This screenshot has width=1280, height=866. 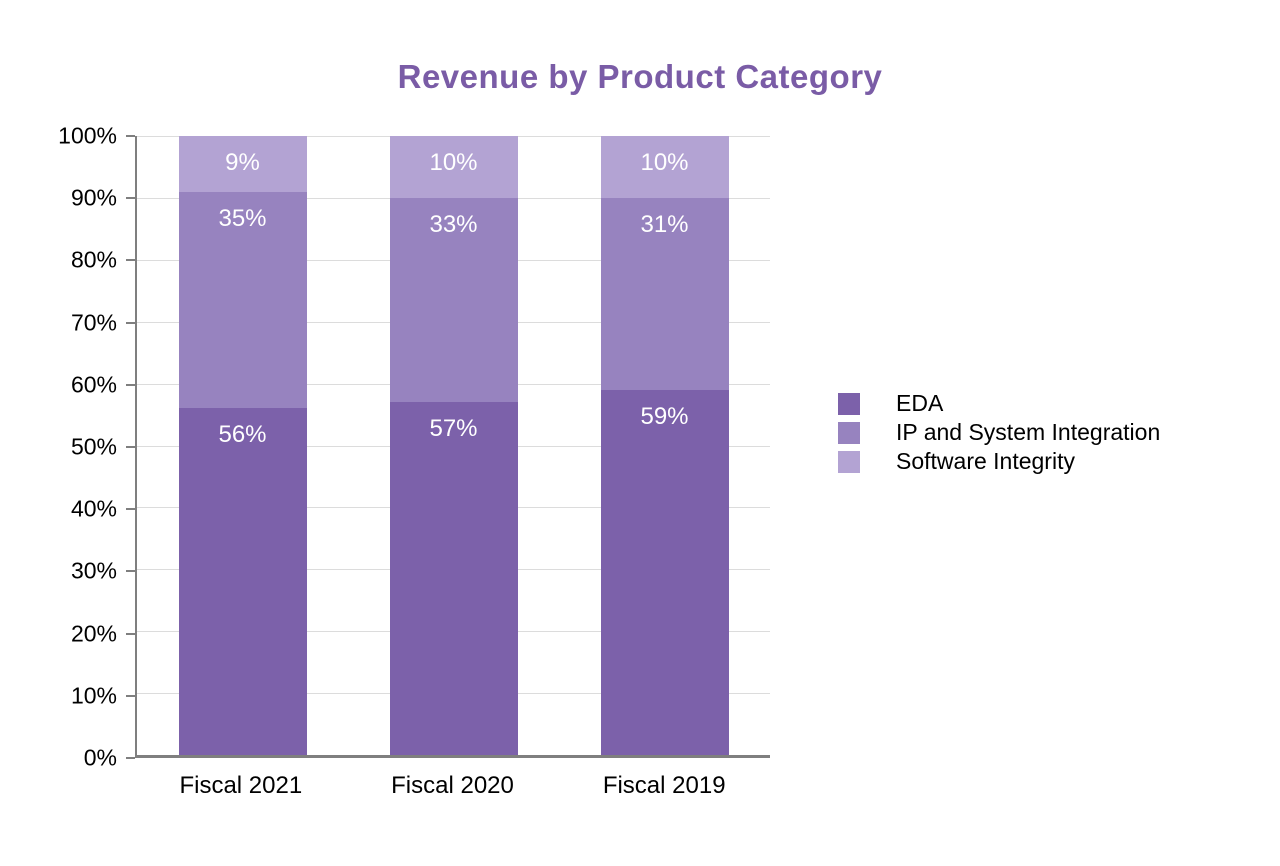 What do you see at coordinates (93, 633) in the screenshot?
I see `y-tick-label: 20%` at bounding box center [93, 633].